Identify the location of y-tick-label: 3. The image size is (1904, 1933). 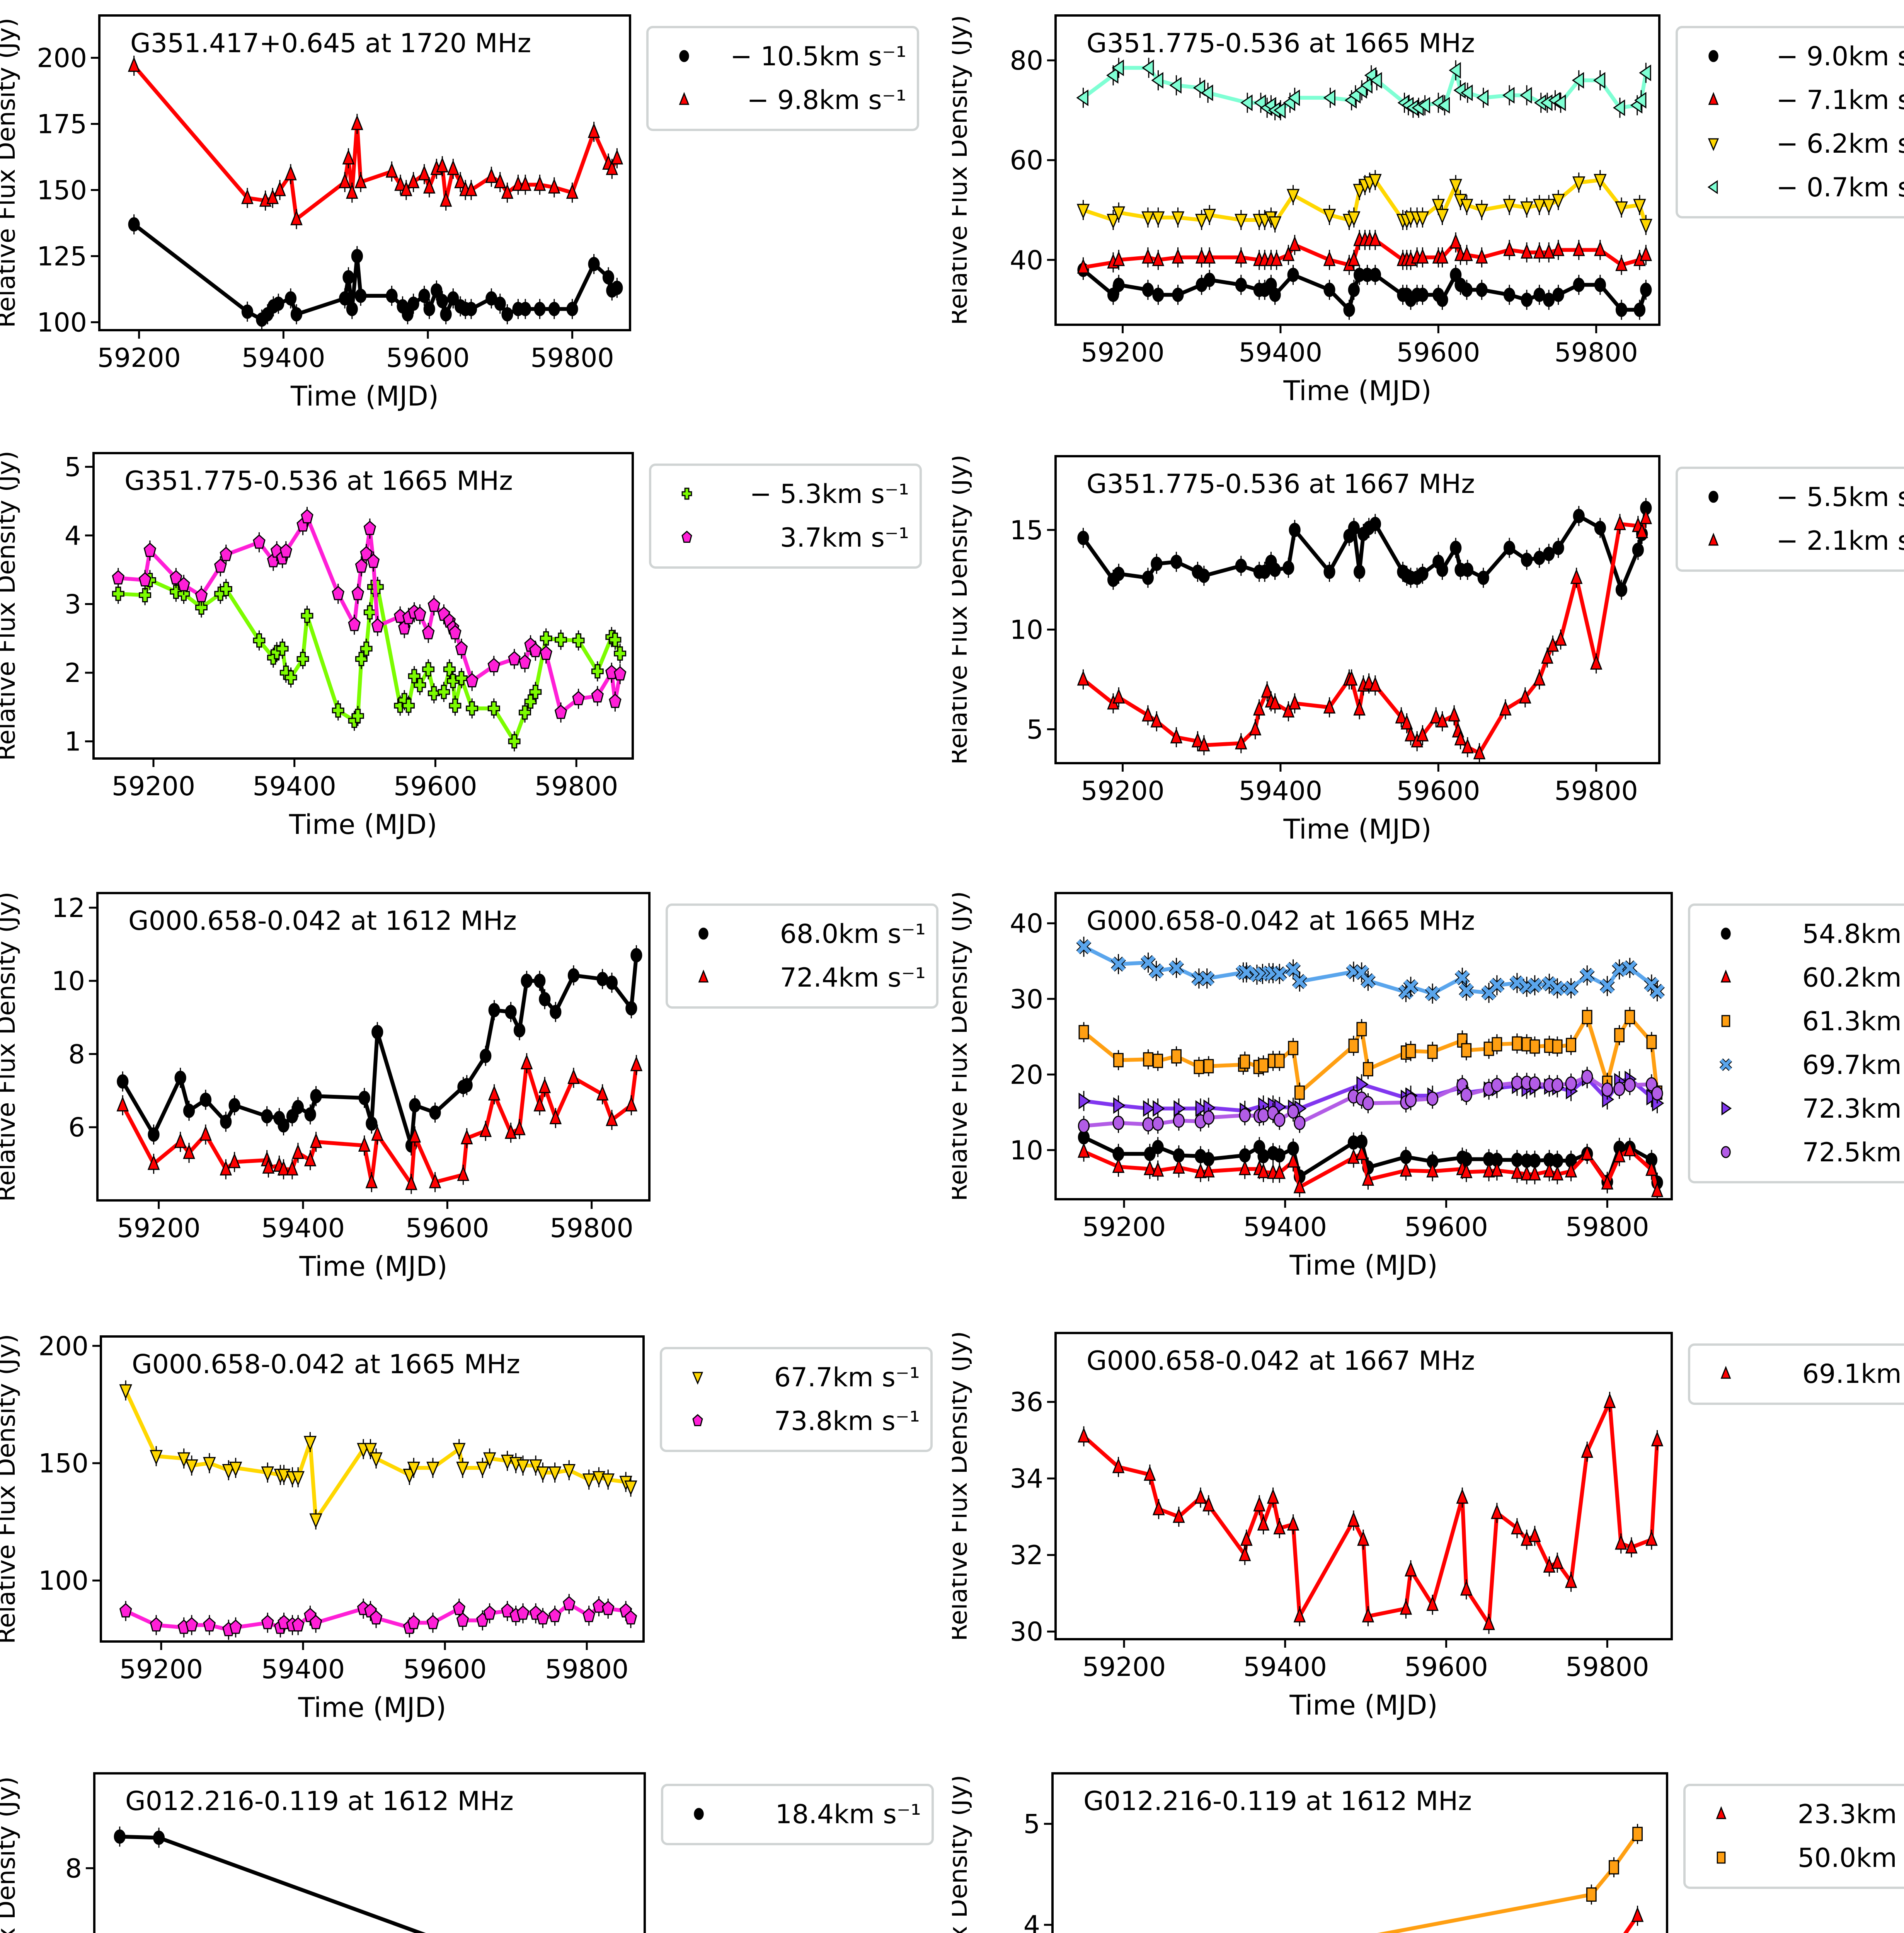
(73, 605).